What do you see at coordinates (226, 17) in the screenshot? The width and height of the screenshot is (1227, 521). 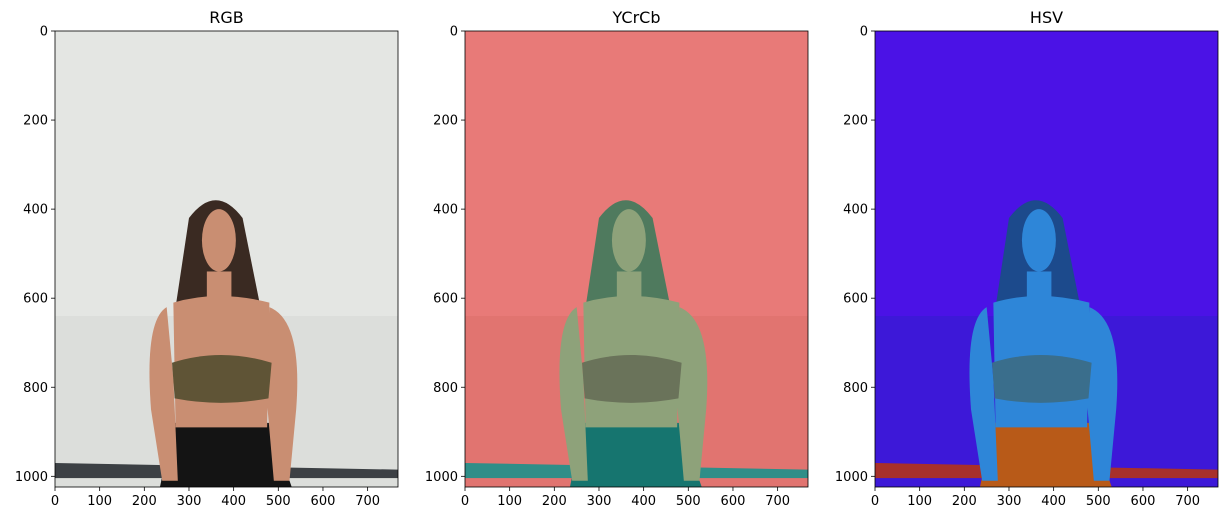 I see `panel-title: RGB` at bounding box center [226, 17].